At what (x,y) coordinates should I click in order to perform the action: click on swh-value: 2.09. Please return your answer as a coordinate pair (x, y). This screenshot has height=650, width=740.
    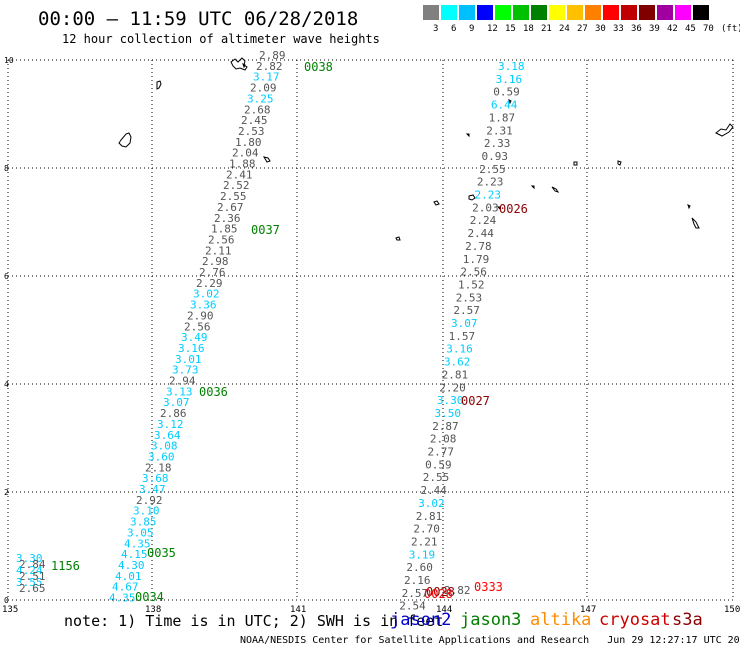
    Looking at the image, I should click on (263, 88).